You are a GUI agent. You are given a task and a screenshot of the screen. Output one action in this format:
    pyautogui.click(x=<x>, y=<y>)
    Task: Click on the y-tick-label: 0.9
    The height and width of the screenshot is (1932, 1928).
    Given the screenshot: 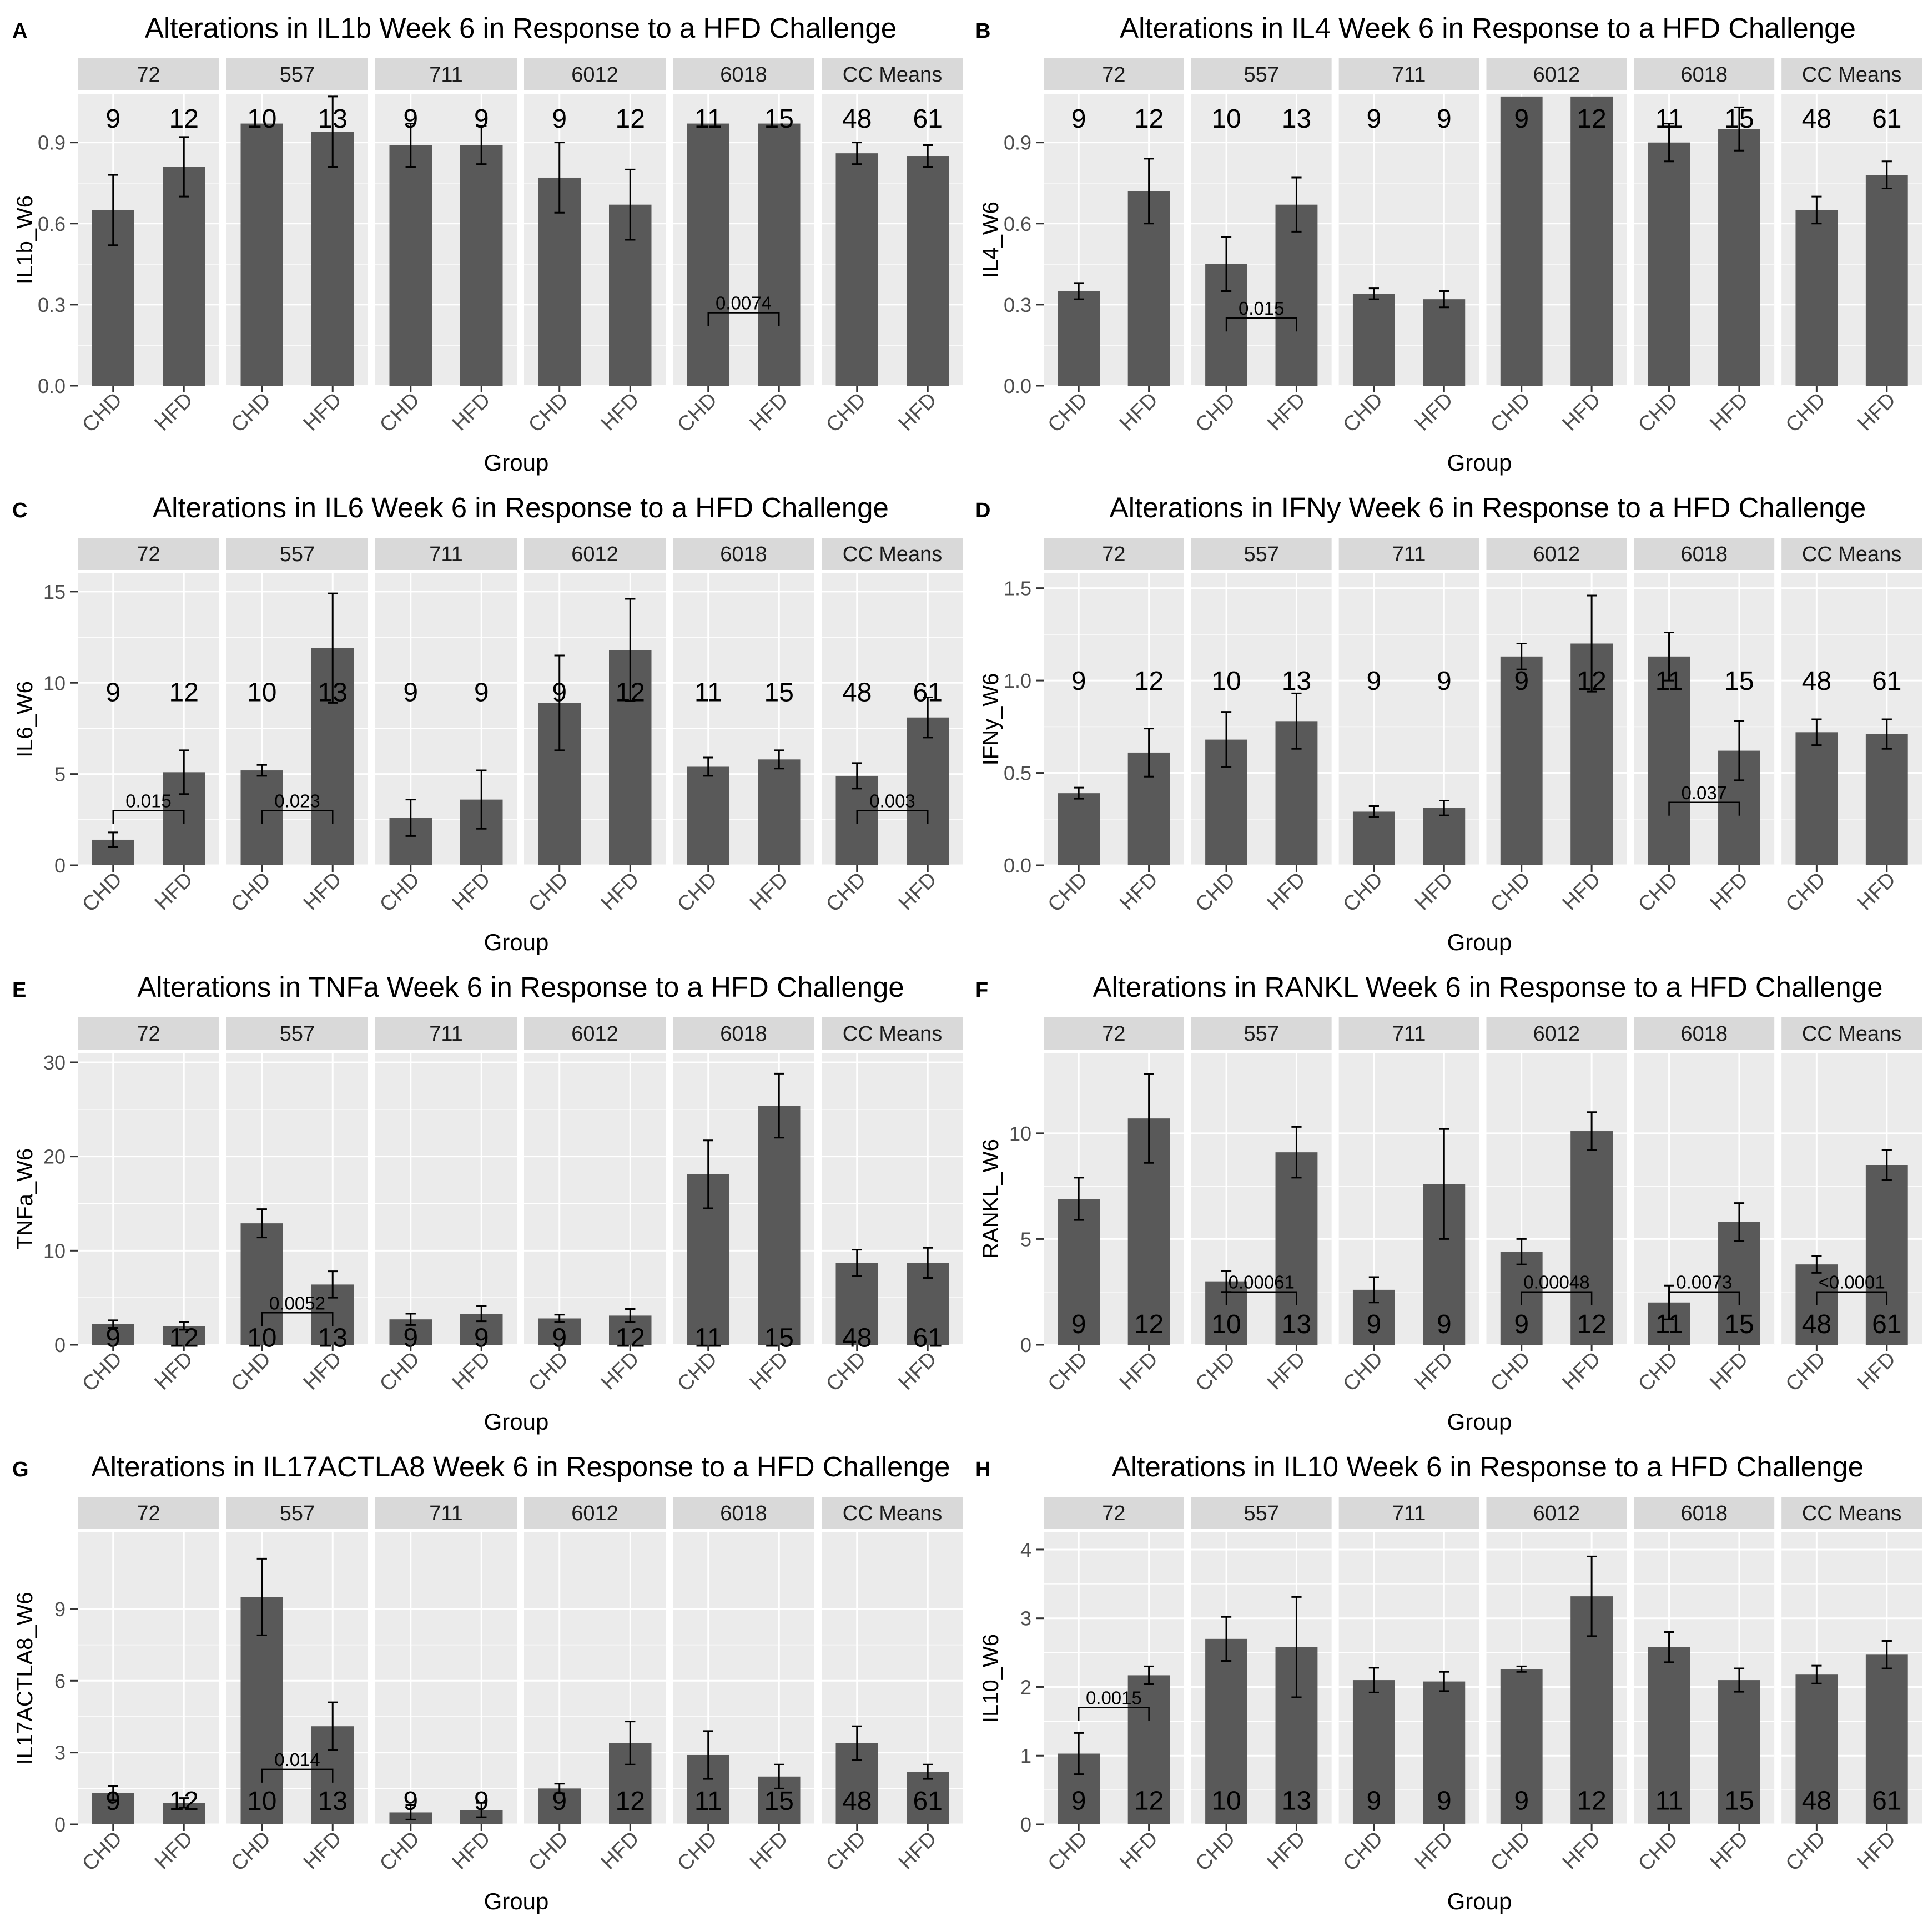 What is the action you would take?
    pyautogui.click(x=52, y=143)
    